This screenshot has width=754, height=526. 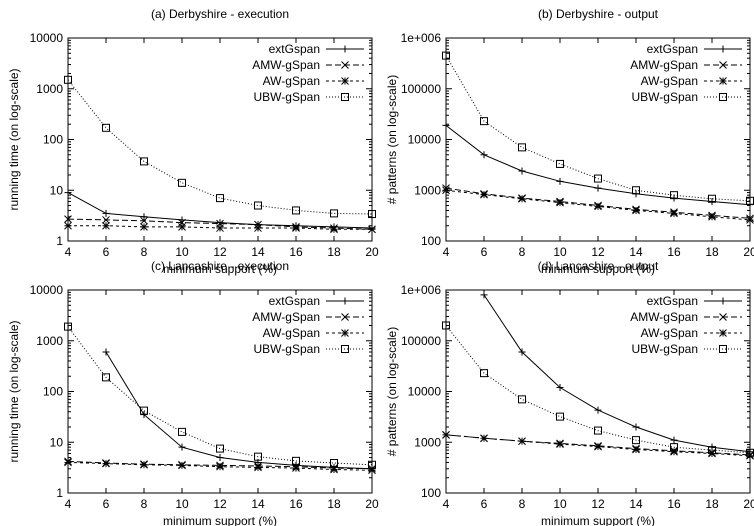 I want to click on y-axis-label: # patterns (on log-scale), so click(x=392, y=391).